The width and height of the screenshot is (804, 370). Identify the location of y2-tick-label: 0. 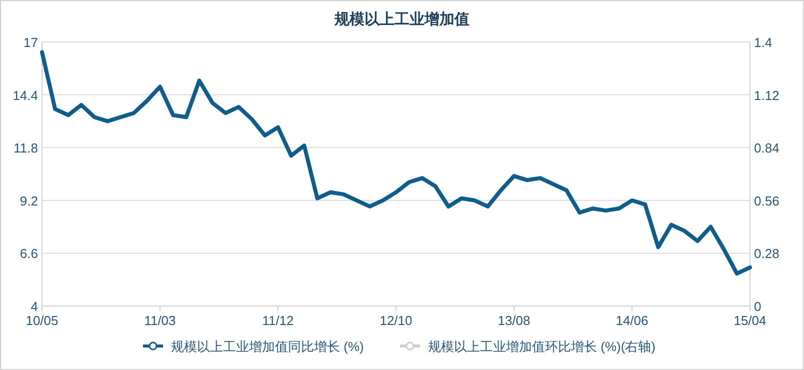
(758, 306).